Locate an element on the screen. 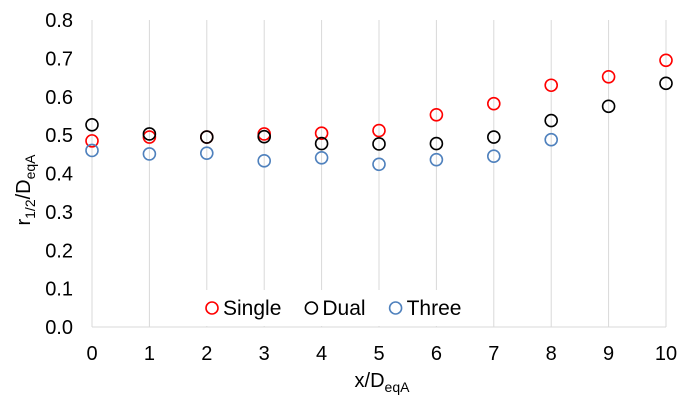 This screenshot has width=677, height=396. legend-label-three: Three is located at coordinates (434, 308).